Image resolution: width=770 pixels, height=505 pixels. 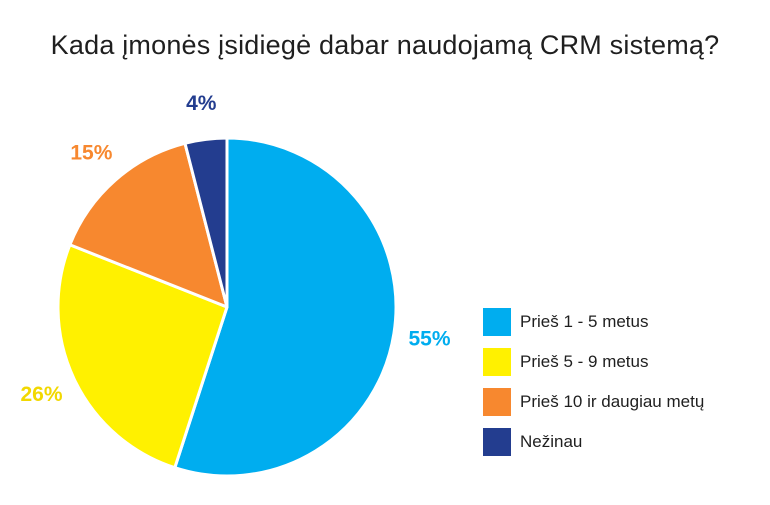 I want to click on legend-label: Prieš 5 - 9 metus, so click(x=584, y=361).